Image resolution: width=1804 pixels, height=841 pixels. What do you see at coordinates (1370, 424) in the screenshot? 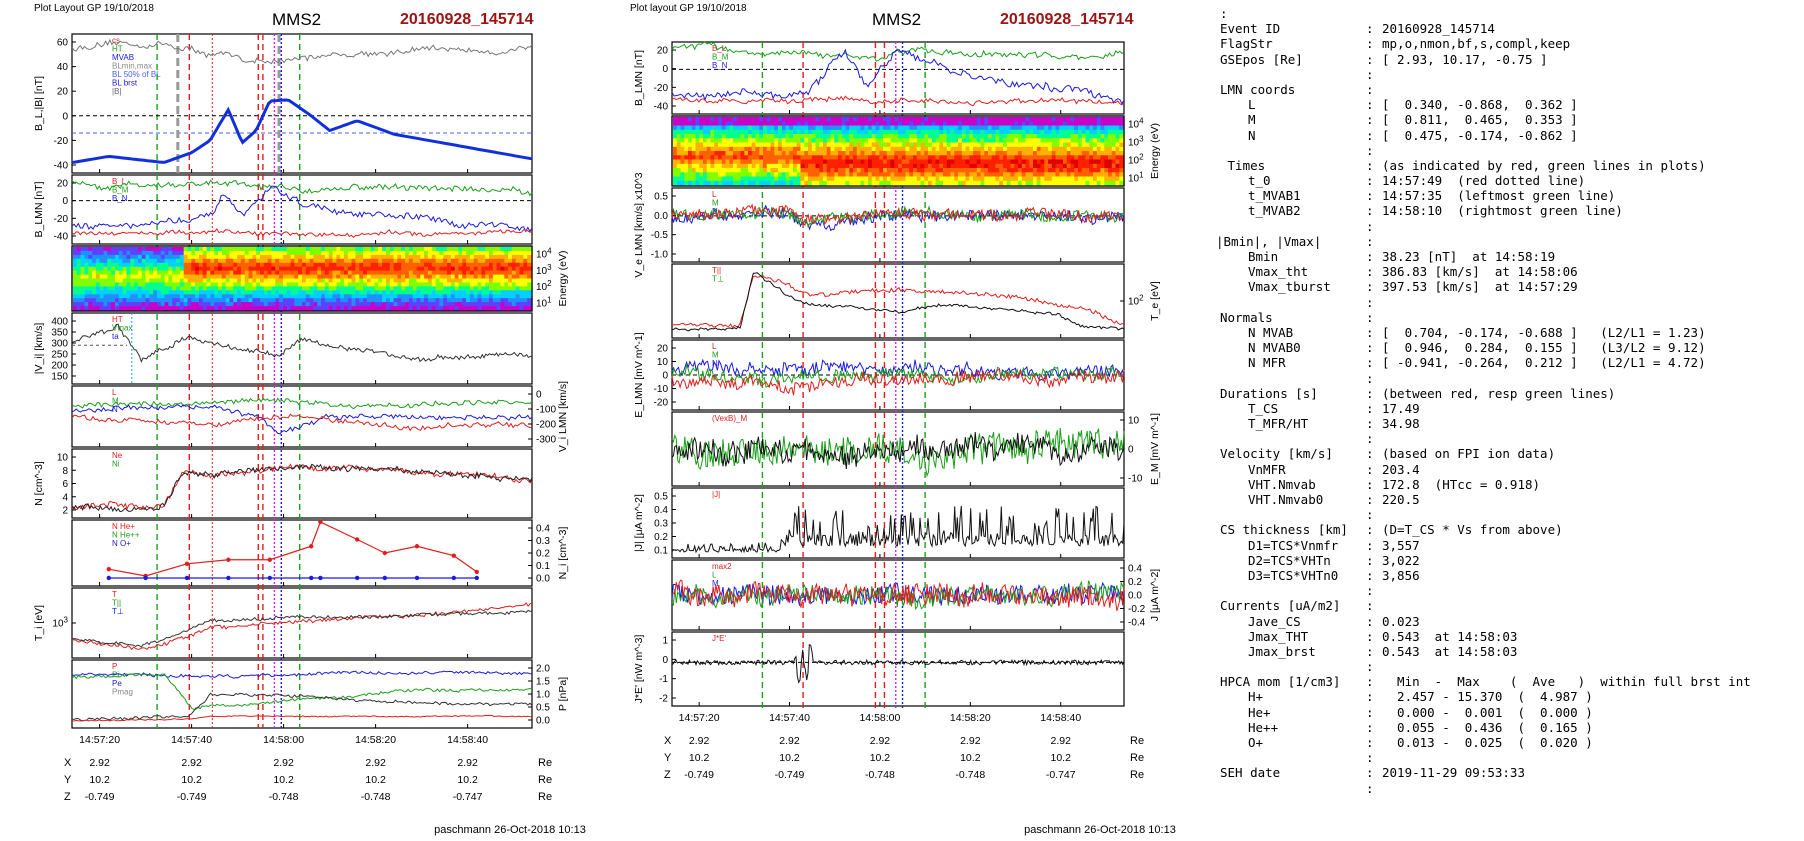
I see `info-colon: :` at bounding box center [1370, 424].